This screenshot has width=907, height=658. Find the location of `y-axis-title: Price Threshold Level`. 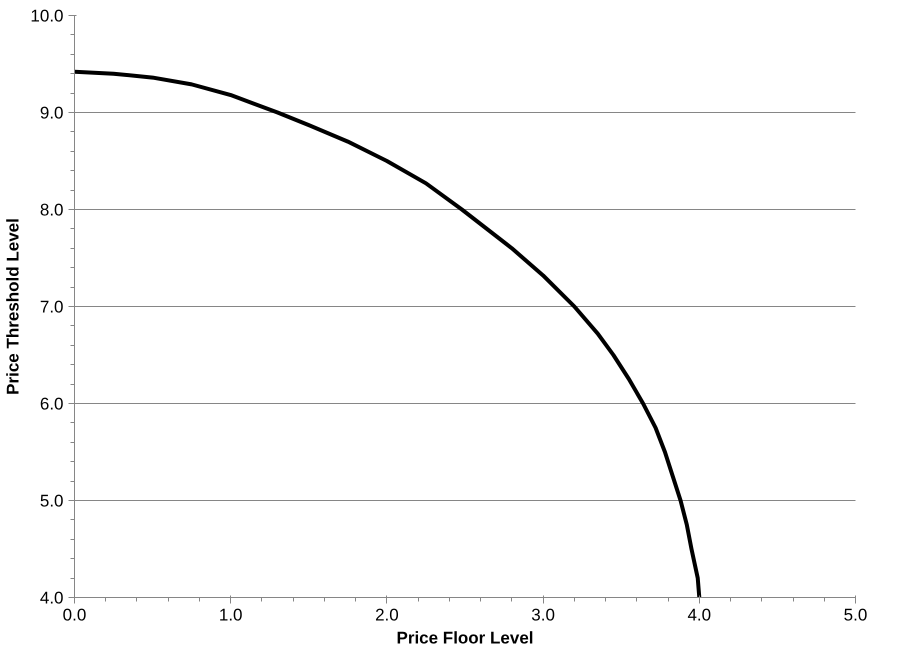

y-axis-title: Price Threshold Level is located at coordinates (12, 306).